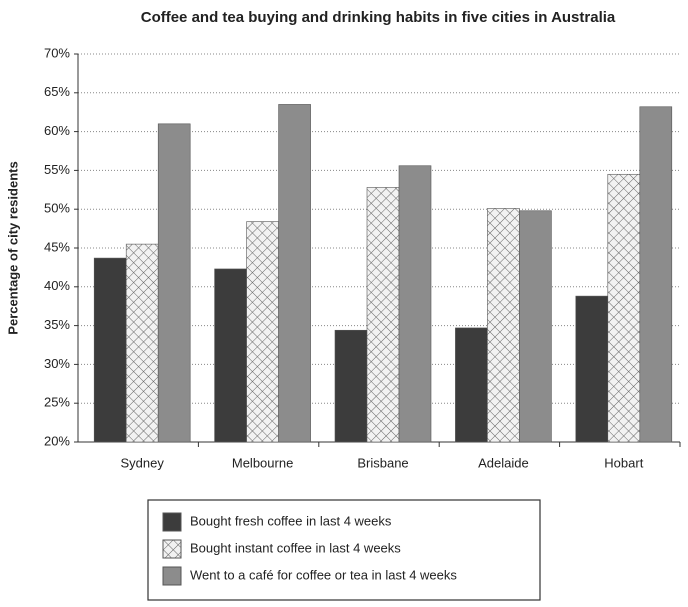 The image size is (688, 607). What do you see at coordinates (57, 246) in the screenshot?
I see `y-tick-label: 45%` at bounding box center [57, 246].